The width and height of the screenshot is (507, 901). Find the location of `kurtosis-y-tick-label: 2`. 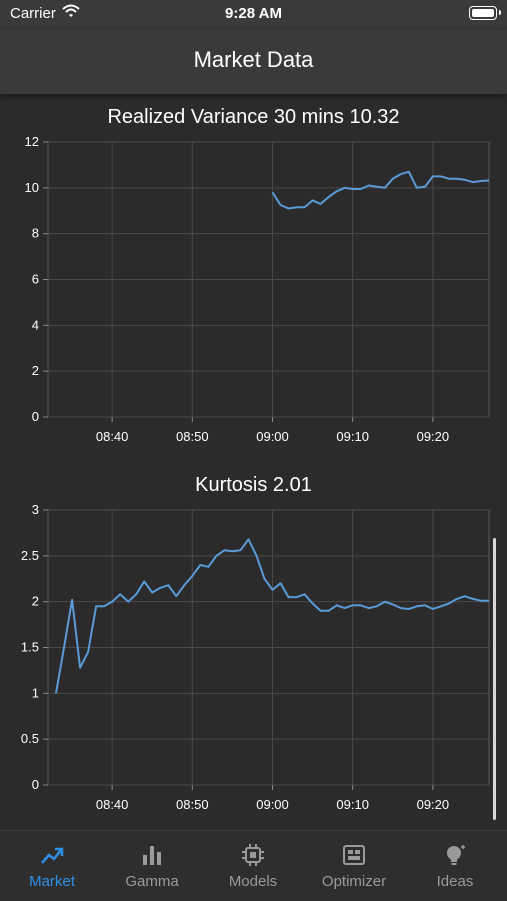

kurtosis-y-tick-label: 2 is located at coordinates (35, 601).